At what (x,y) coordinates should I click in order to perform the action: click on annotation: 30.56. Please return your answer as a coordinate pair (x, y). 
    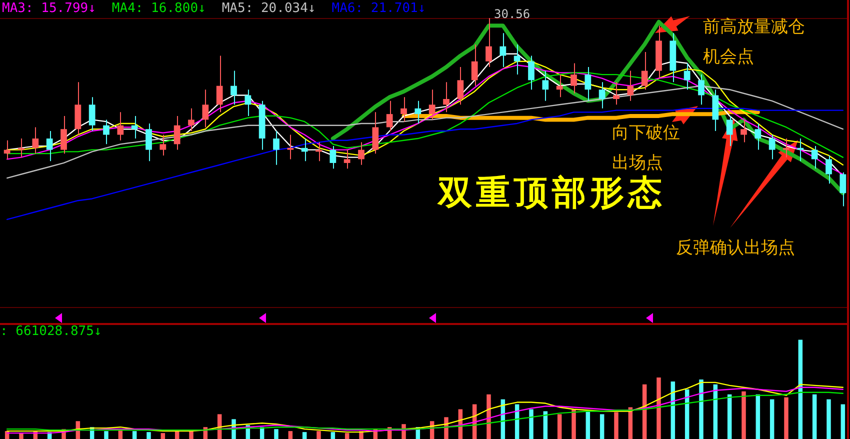
    Looking at the image, I should click on (512, 14).